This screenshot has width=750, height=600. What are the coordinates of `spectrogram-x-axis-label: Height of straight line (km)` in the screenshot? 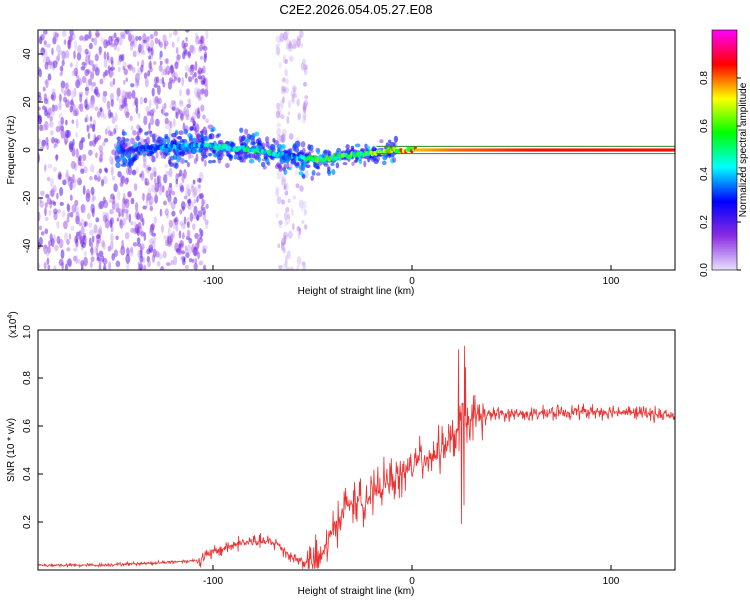 It's located at (356, 291).